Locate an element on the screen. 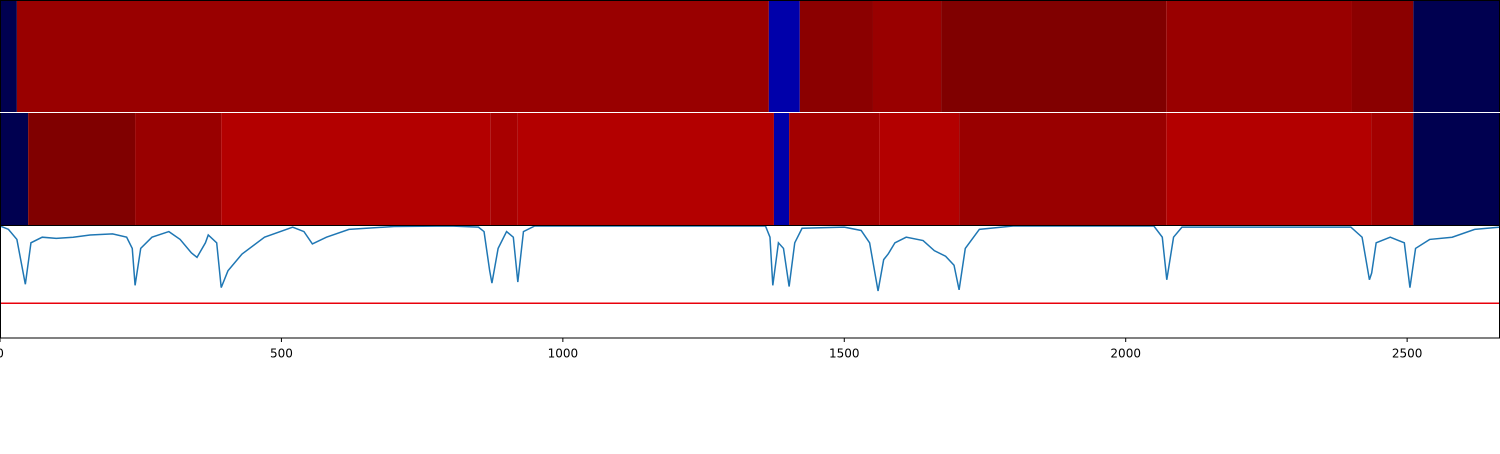 The height and width of the screenshot is (454, 1500). x-tick-label: 1000 is located at coordinates (563, 354).